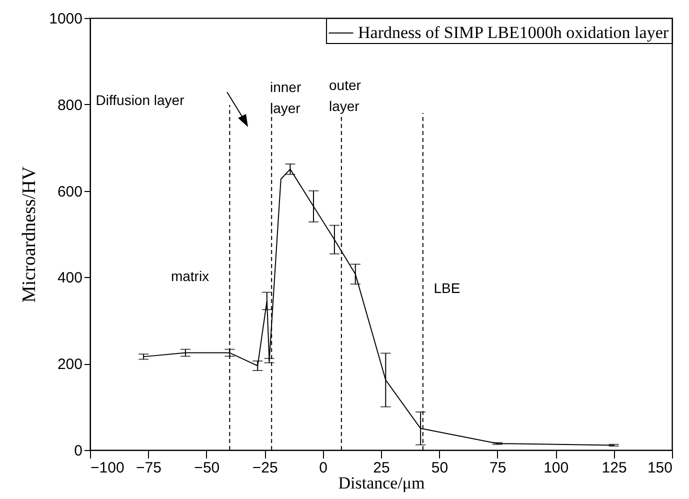  Describe the element at coordinates (29, 234) in the screenshot. I see `y-axis-title: Microardness/HV` at that location.